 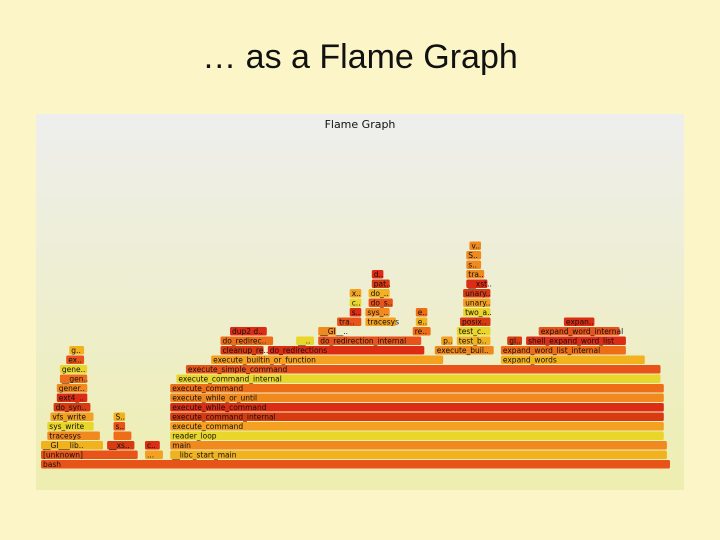 I want to click on flame-frame: expan.., so click(x=579, y=322).